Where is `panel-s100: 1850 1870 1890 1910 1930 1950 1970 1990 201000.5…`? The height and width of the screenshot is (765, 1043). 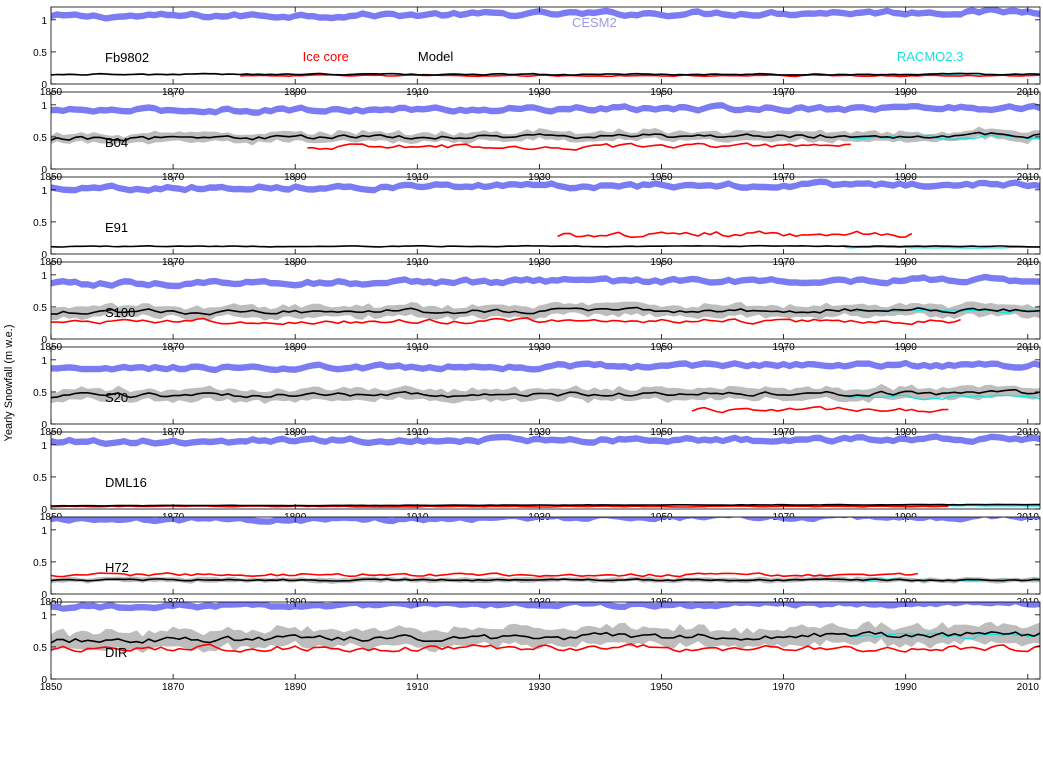
panel-s100: 1850 1870 1890 1910 1930 1950 1970 1990 201000.5… is located at coordinates (537, 307).